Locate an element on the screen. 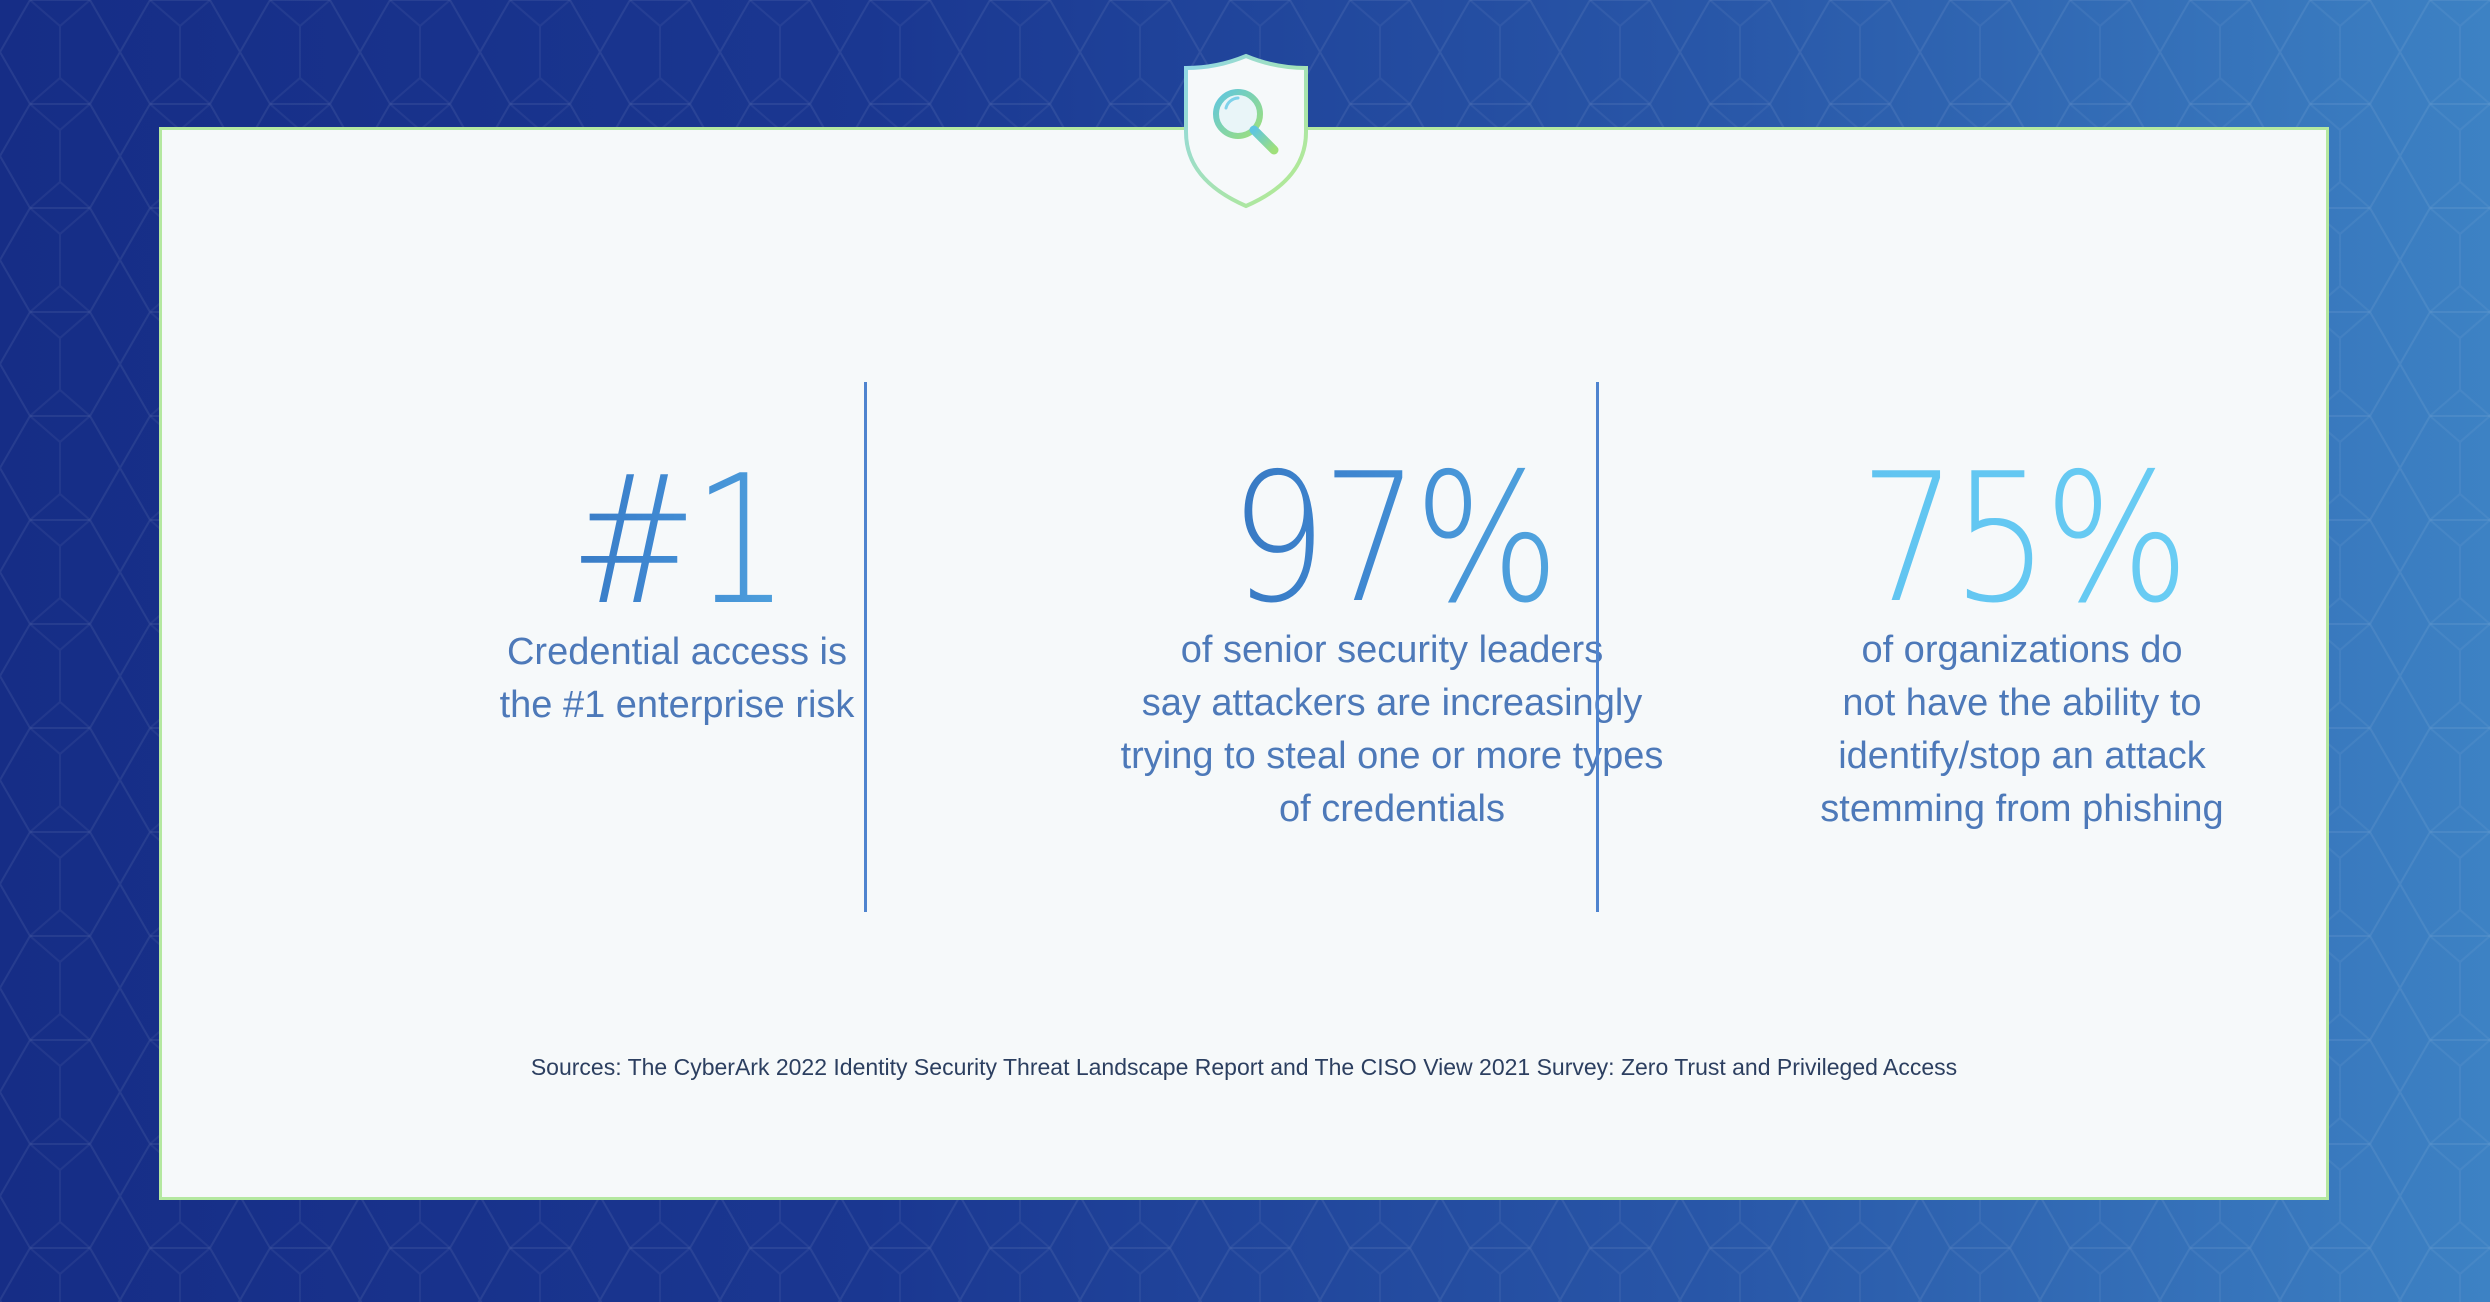 The image size is (2490, 1302). stat-2-line-4: of credentials is located at coordinates (1391, 809).